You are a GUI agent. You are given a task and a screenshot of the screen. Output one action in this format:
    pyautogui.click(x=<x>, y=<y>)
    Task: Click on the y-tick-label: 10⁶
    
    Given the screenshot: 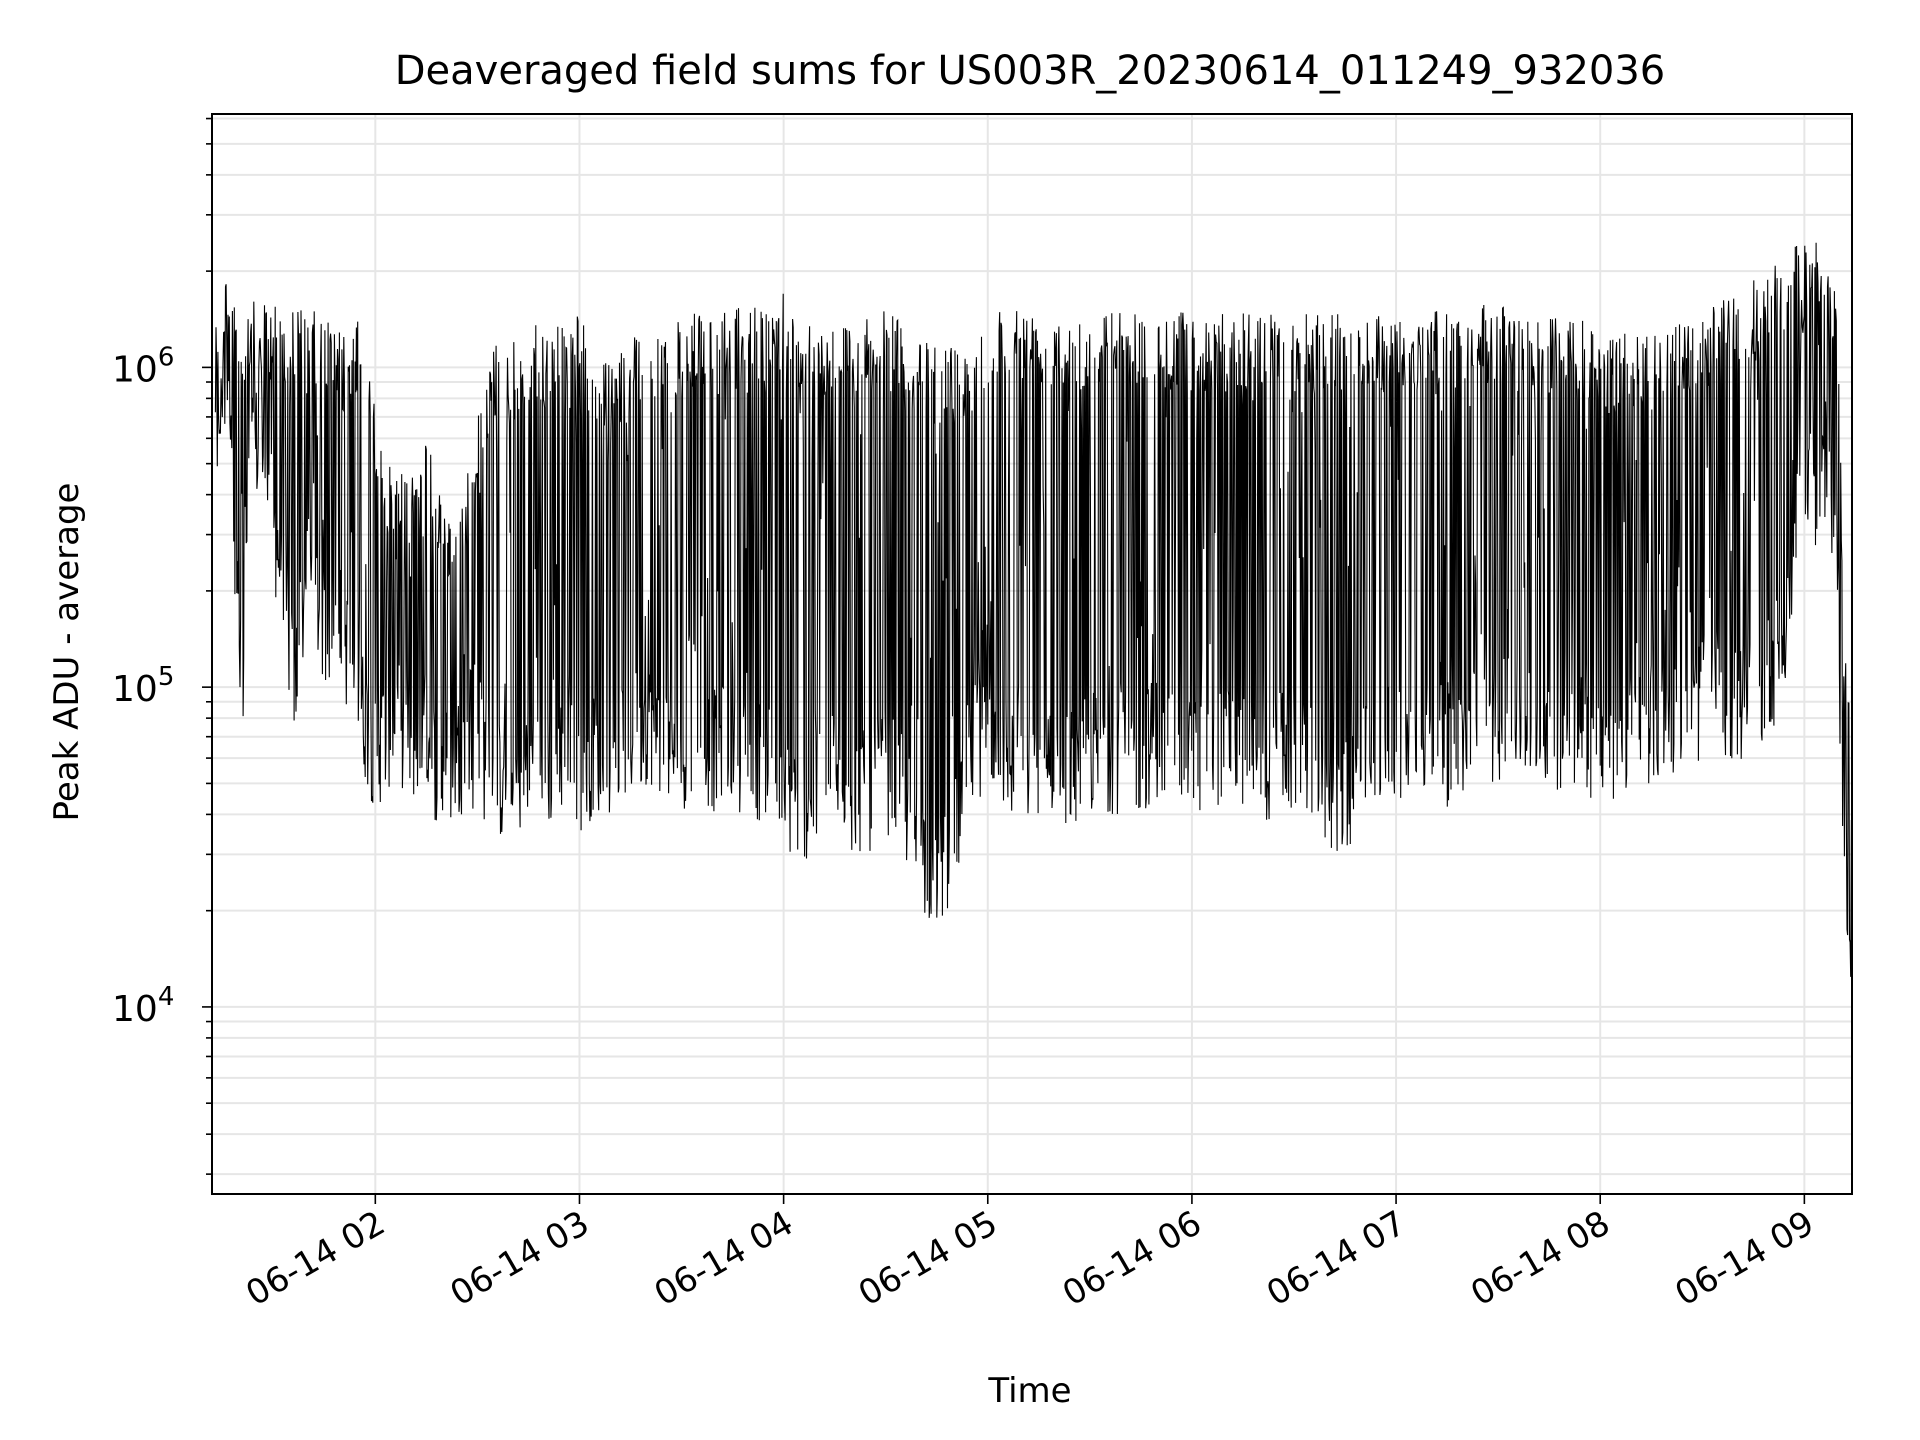 What is the action you would take?
    pyautogui.click(x=143, y=366)
    